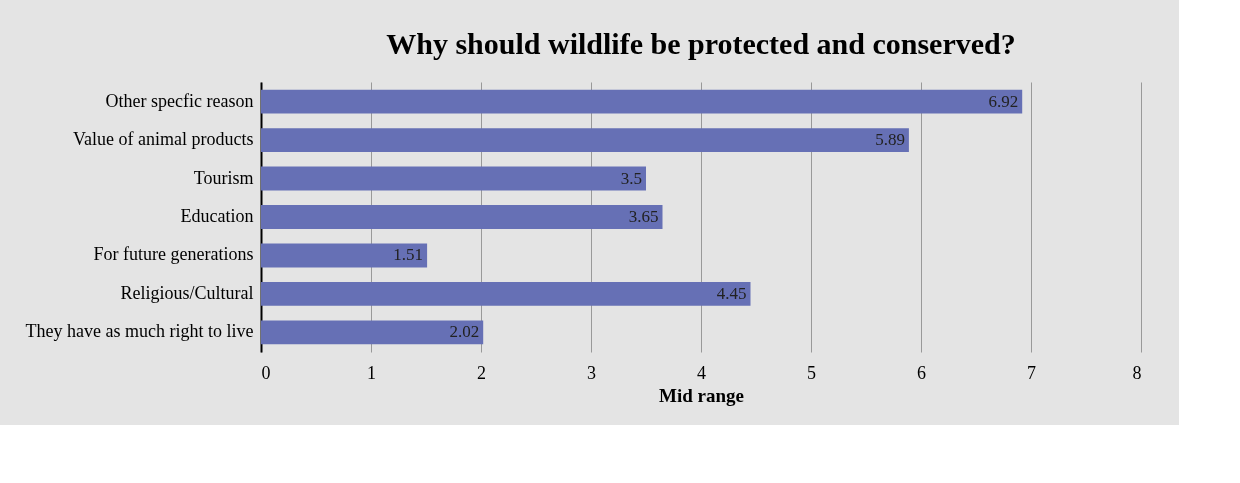 The image size is (1240, 483). Describe the element at coordinates (179, 100) in the screenshot. I see `y-tick-label: Other specfic reason` at that location.